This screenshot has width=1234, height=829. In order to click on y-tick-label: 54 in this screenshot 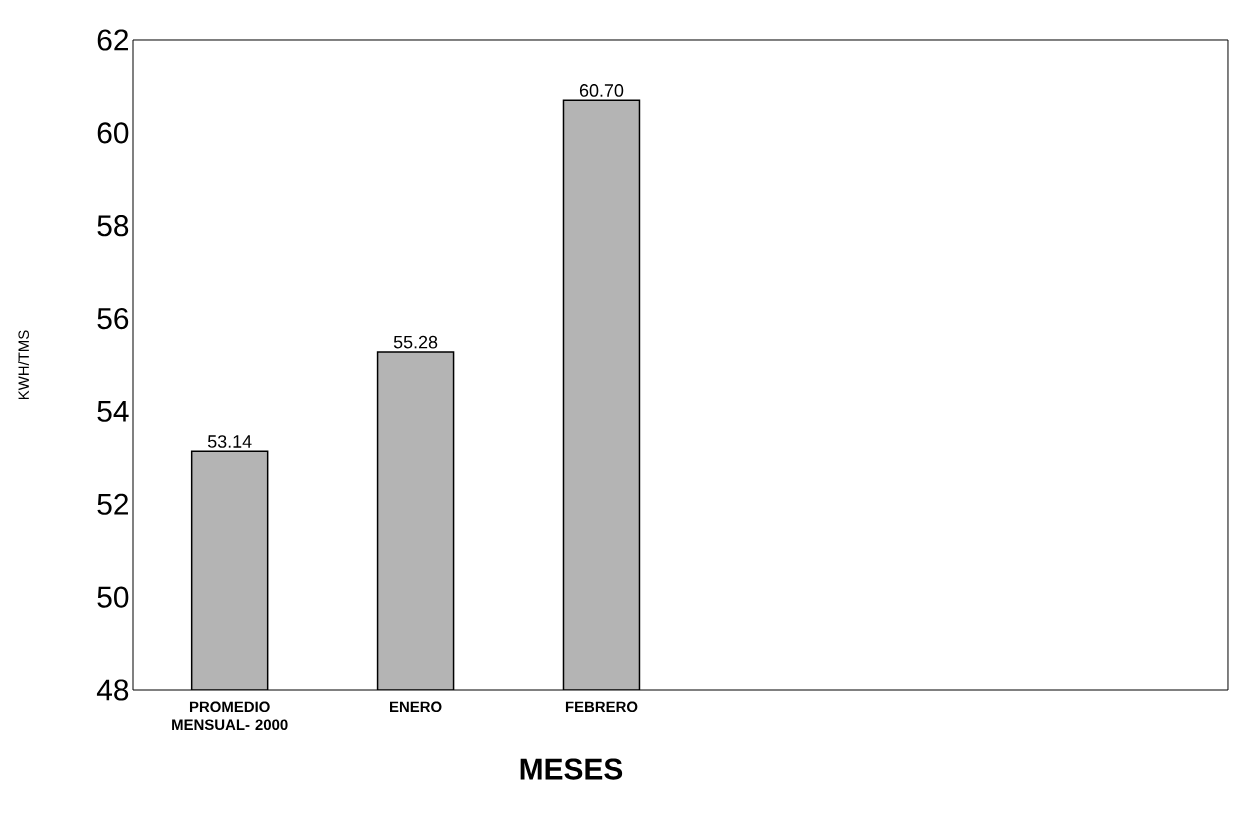, I will do `click(113, 411)`.